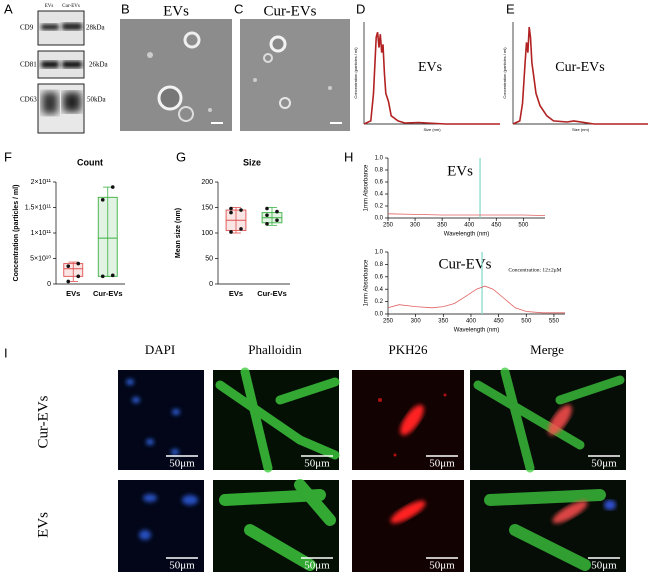 This screenshot has width=650, height=583. Describe the element at coordinates (207, 182) in the screenshot. I see `y-tick-label: 200` at that location.